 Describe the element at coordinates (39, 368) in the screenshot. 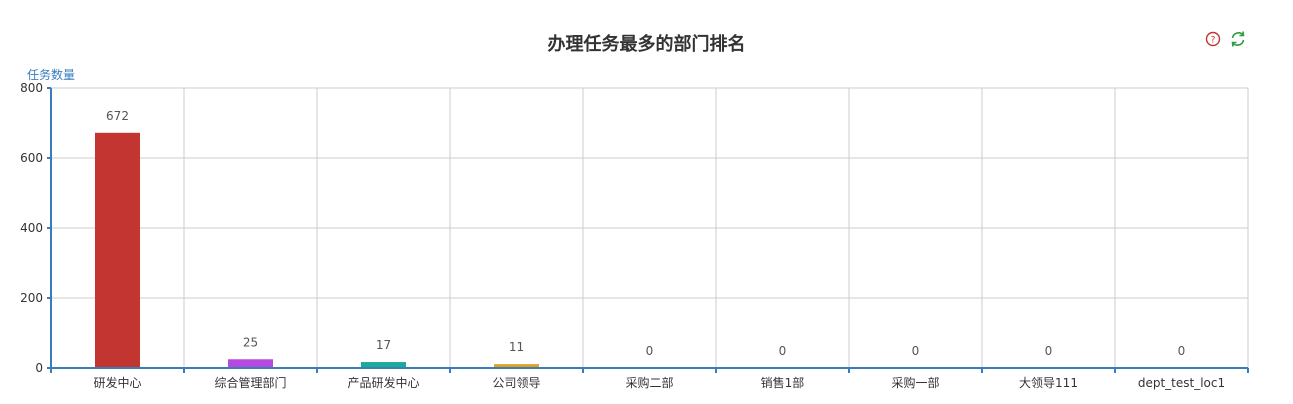

I see `y-tick-label: 0` at that location.